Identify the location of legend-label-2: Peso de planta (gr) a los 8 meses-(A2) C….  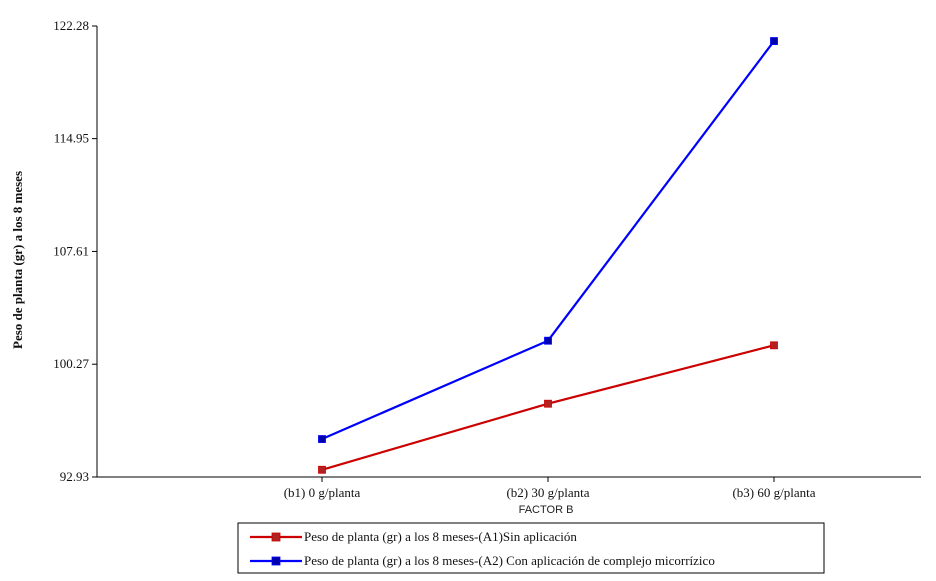
(509, 560).